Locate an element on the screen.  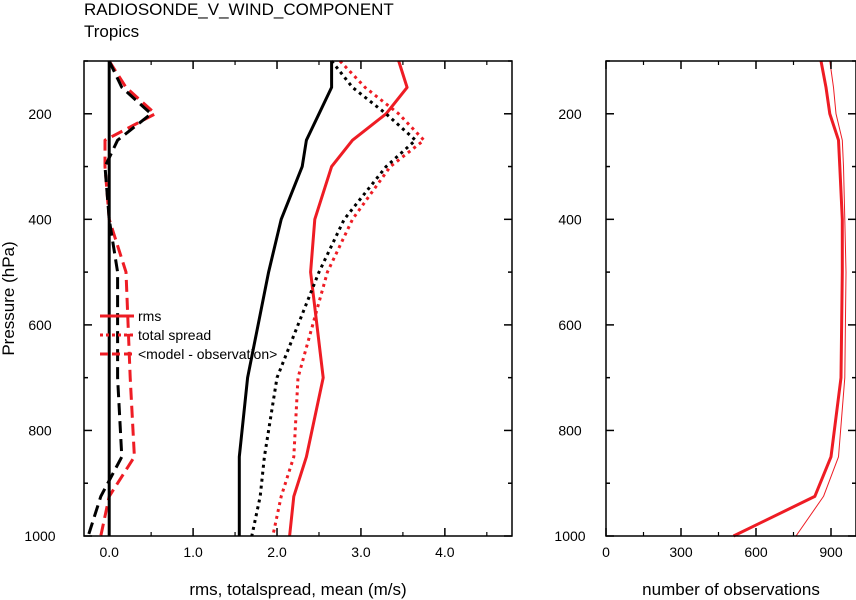
left-series-1-line is located at coordinates (348, 298).